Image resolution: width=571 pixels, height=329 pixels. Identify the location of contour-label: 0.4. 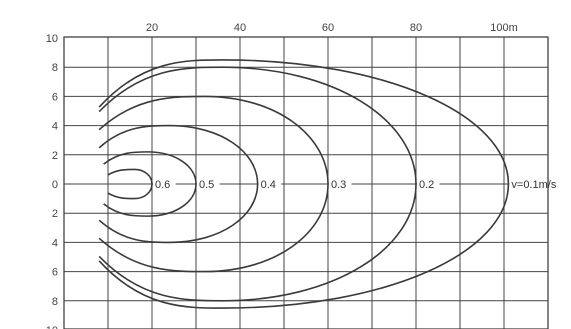
(268, 185).